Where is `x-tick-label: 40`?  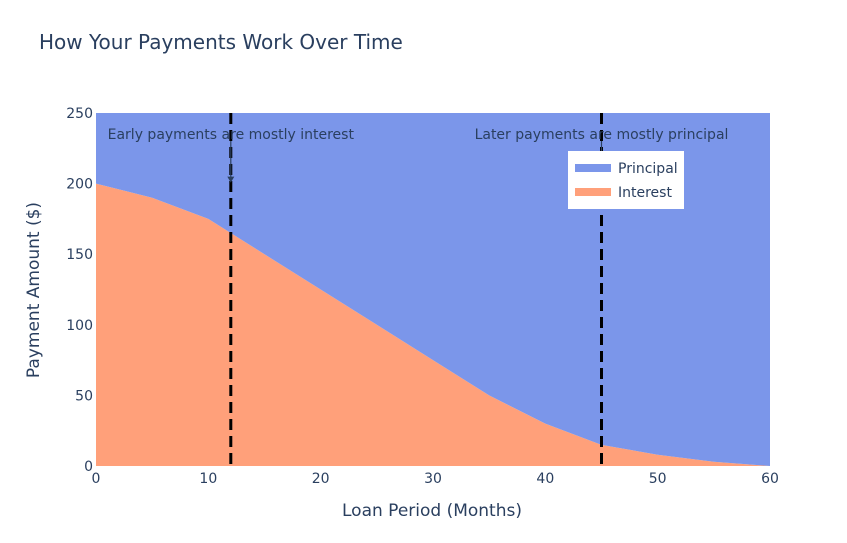 x-tick-label: 40 is located at coordinates (545, 479).